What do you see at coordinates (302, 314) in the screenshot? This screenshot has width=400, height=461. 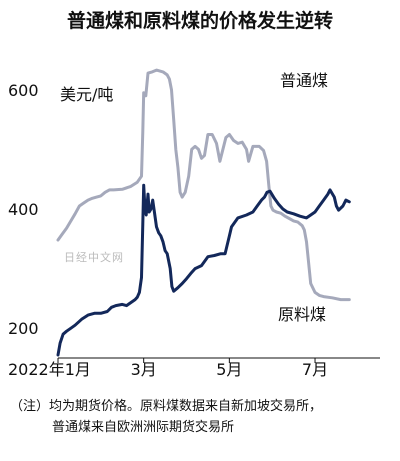 I see `series-label-原料煤: 原料煤` at bounding box center [302, 314].